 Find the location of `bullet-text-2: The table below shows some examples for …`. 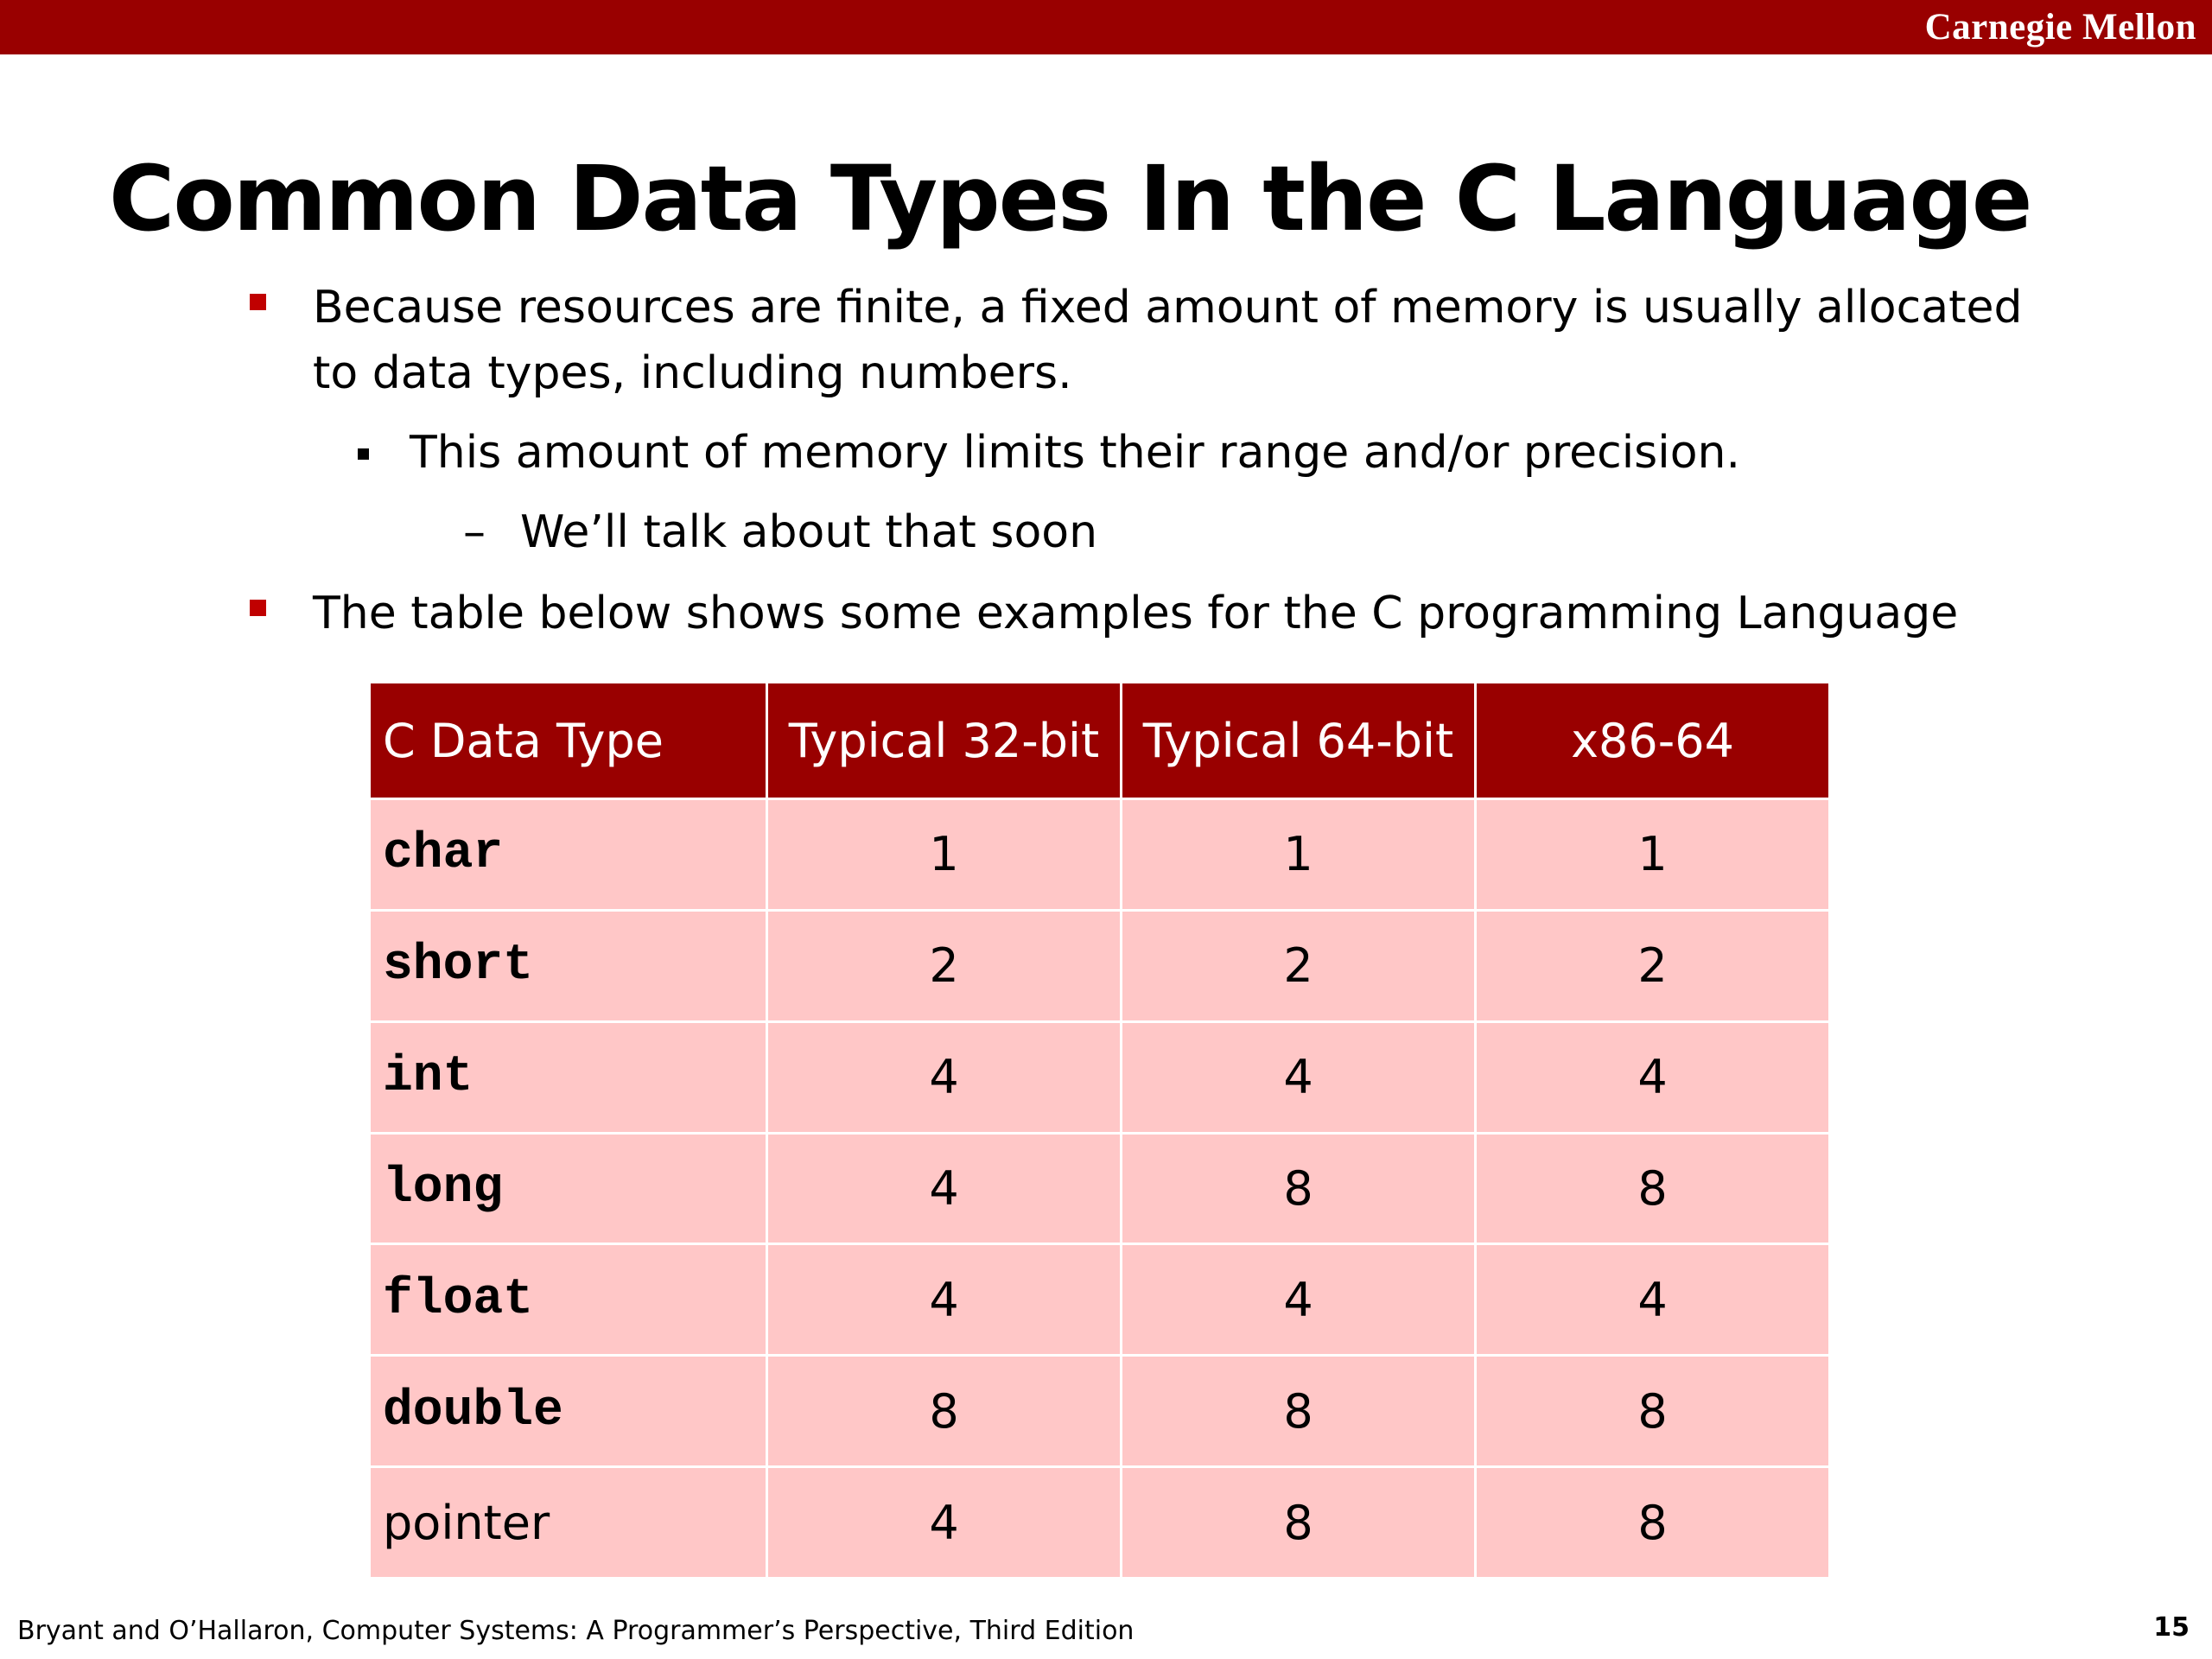

bullet-text-2: The table below shows some examples for … is located at coordinates (1136, 613).